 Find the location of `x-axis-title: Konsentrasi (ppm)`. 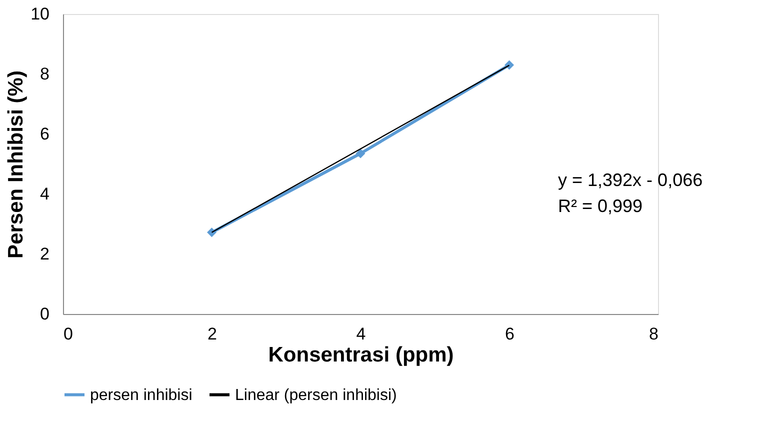

x-axis-title: Konsentrasi (ppm) is located at coordinates (361, 355).